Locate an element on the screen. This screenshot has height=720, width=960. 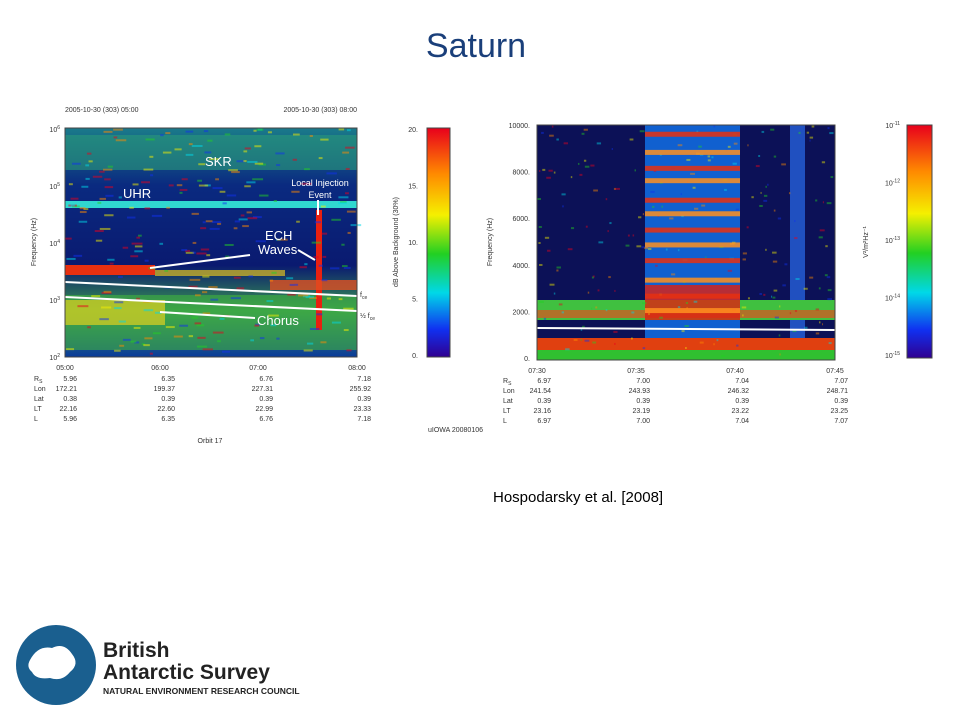
table-row-label-main: Lat is located at coordinates (508, 401).